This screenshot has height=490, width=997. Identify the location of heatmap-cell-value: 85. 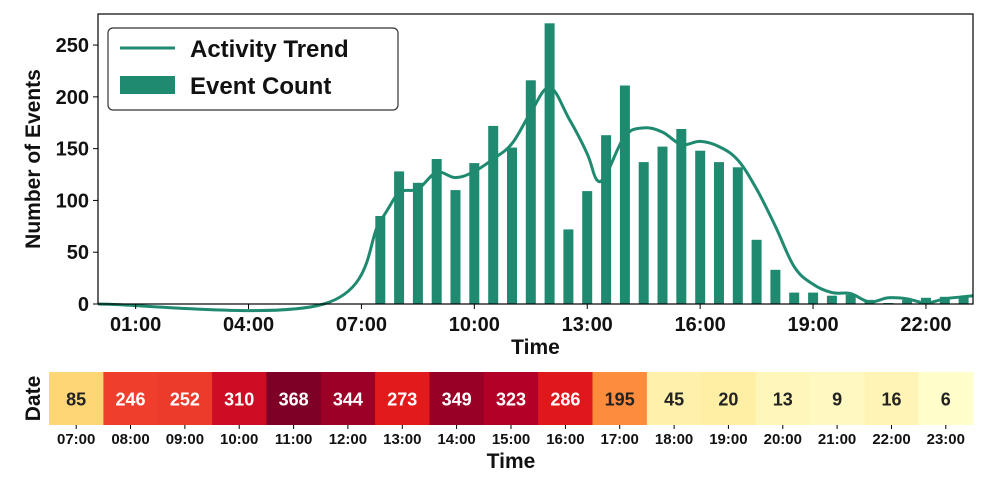
(76, 400).